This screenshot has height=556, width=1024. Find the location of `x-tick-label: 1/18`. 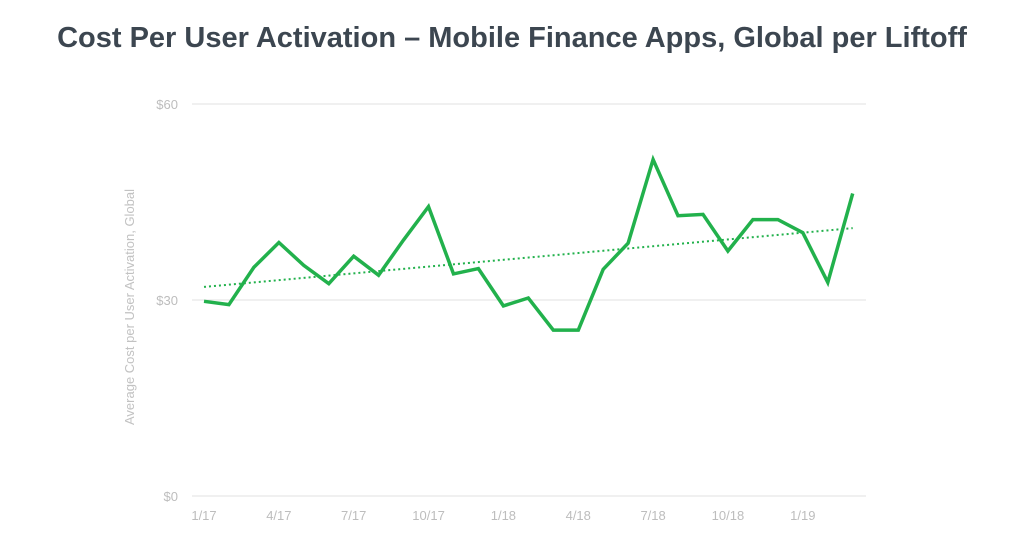

x-tick-label: 1/18 is located at coordinates (503, 515).